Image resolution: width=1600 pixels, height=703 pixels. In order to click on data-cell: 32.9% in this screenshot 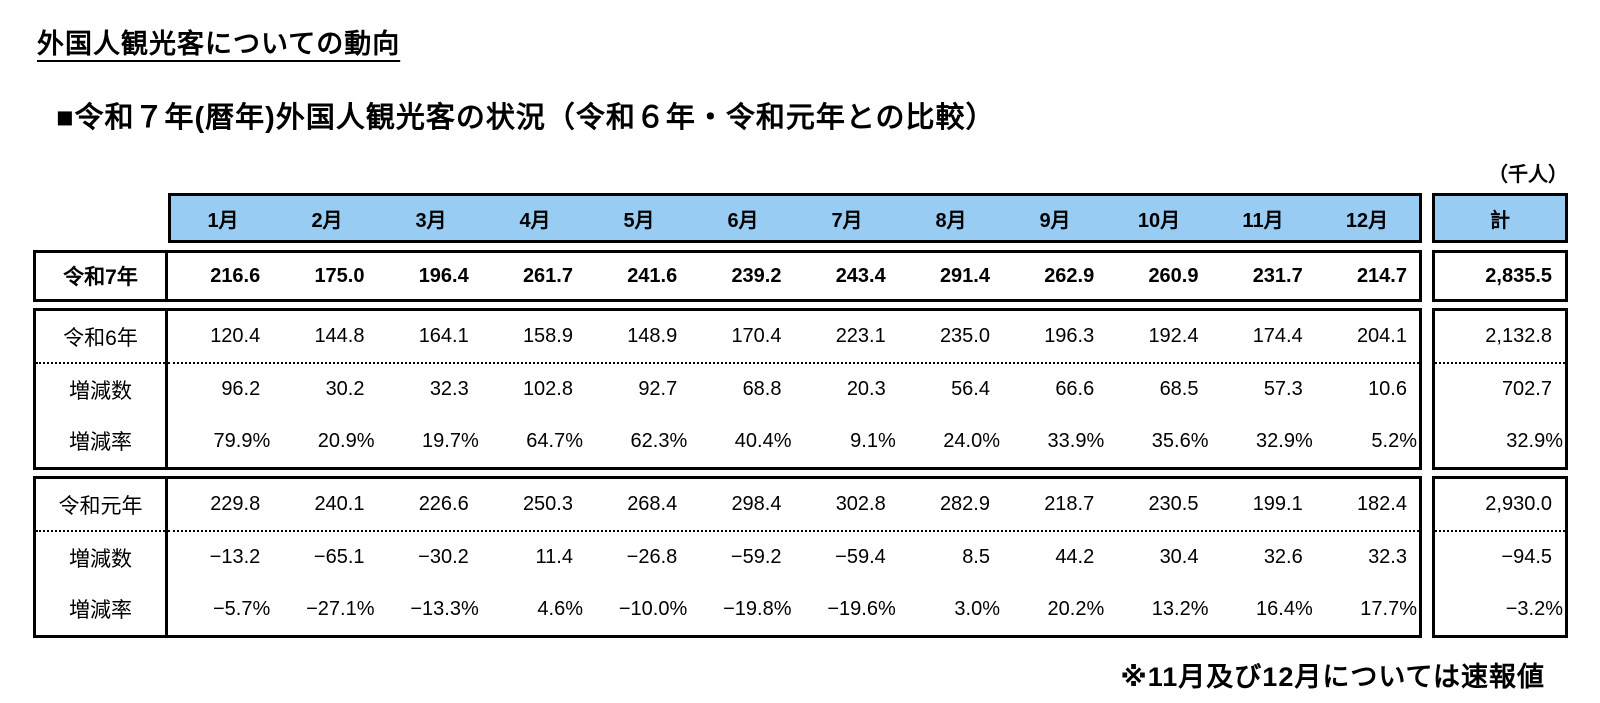, I will do `click(1284, 440)`.